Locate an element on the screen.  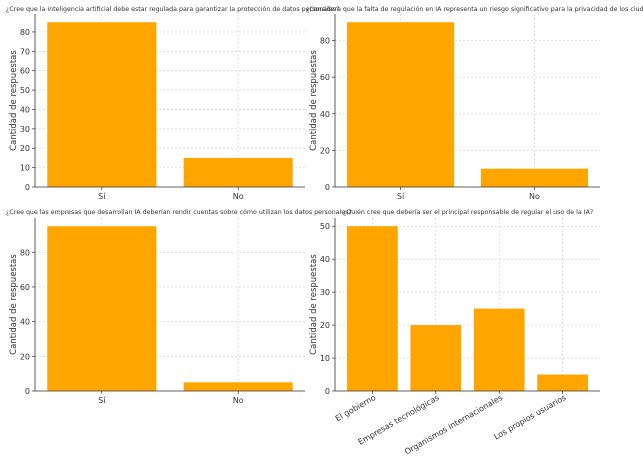
x-tick-label: El gobierno is located at coordinates (356, 408).